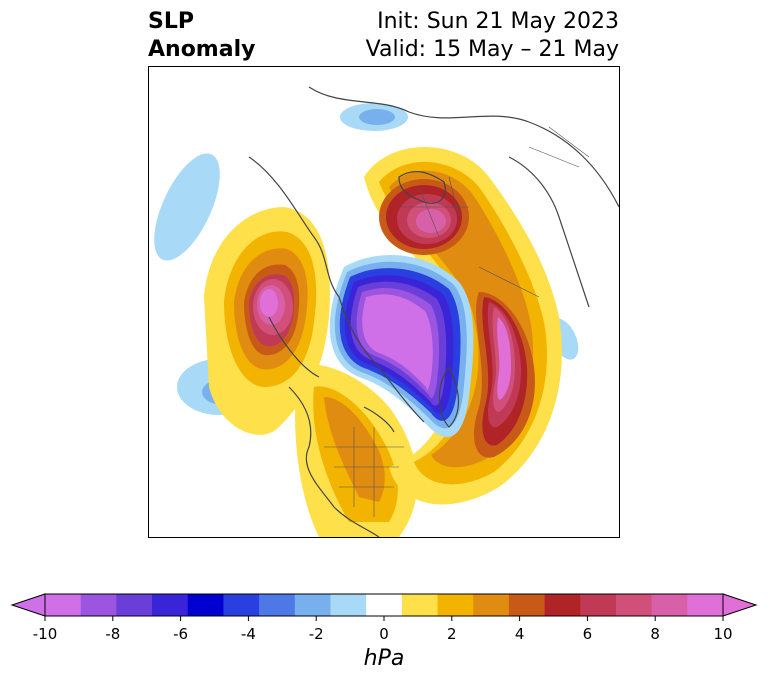 The width and height of the screenshot is (768, 684). I want to click on colorbar-tick-label: -8, so click(113, 634).